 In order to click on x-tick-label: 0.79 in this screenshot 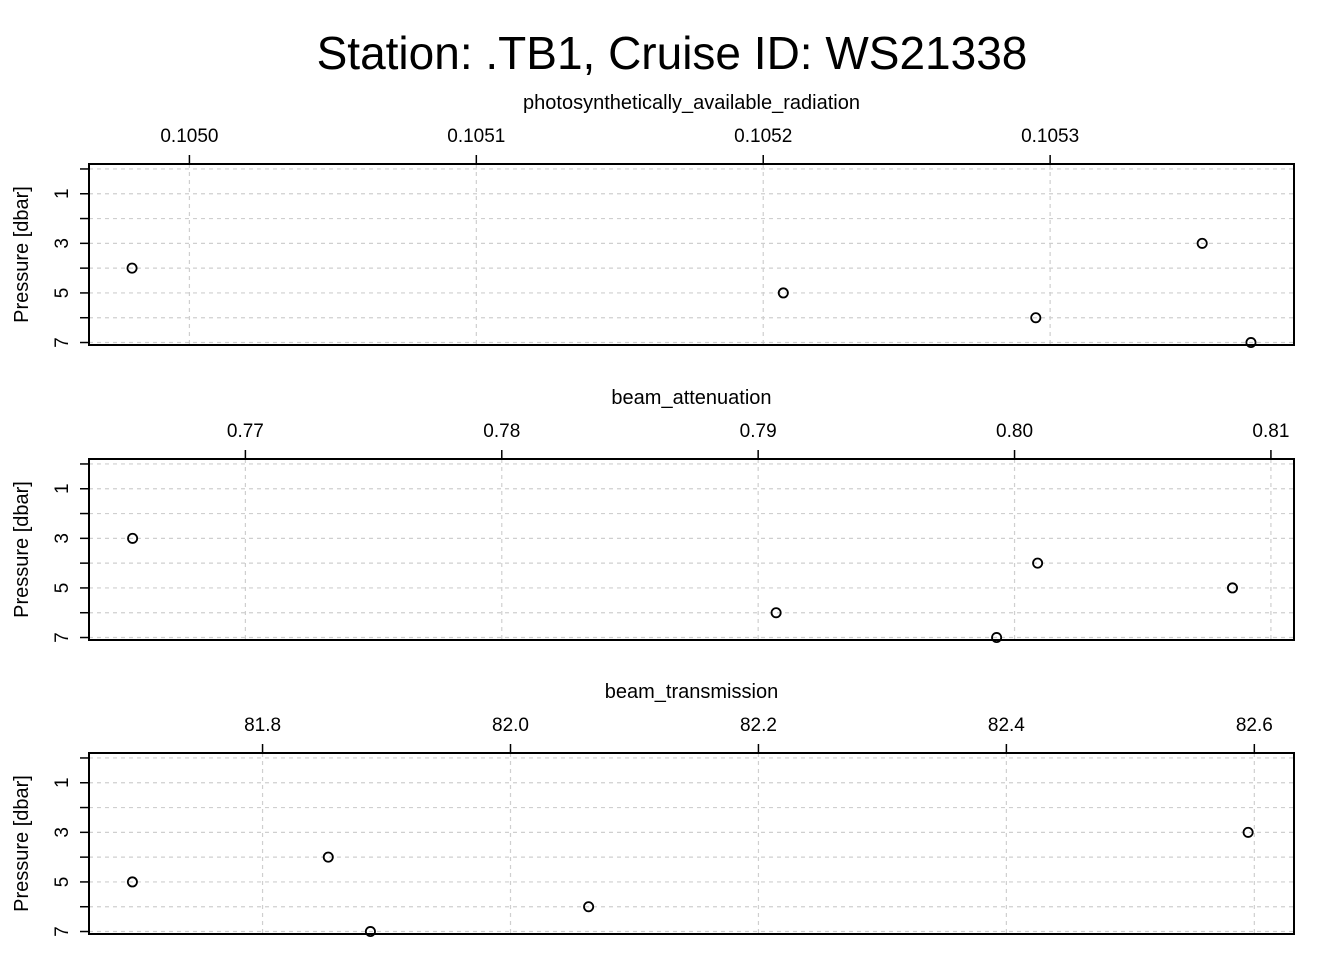, I will do `click(758, 431)`.